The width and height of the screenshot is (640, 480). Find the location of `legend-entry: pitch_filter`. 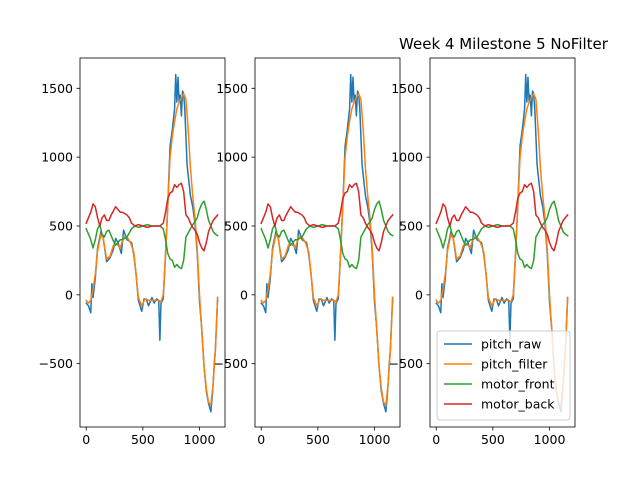

legend-entry: pitch_filter is located at coordinates (496, 364).